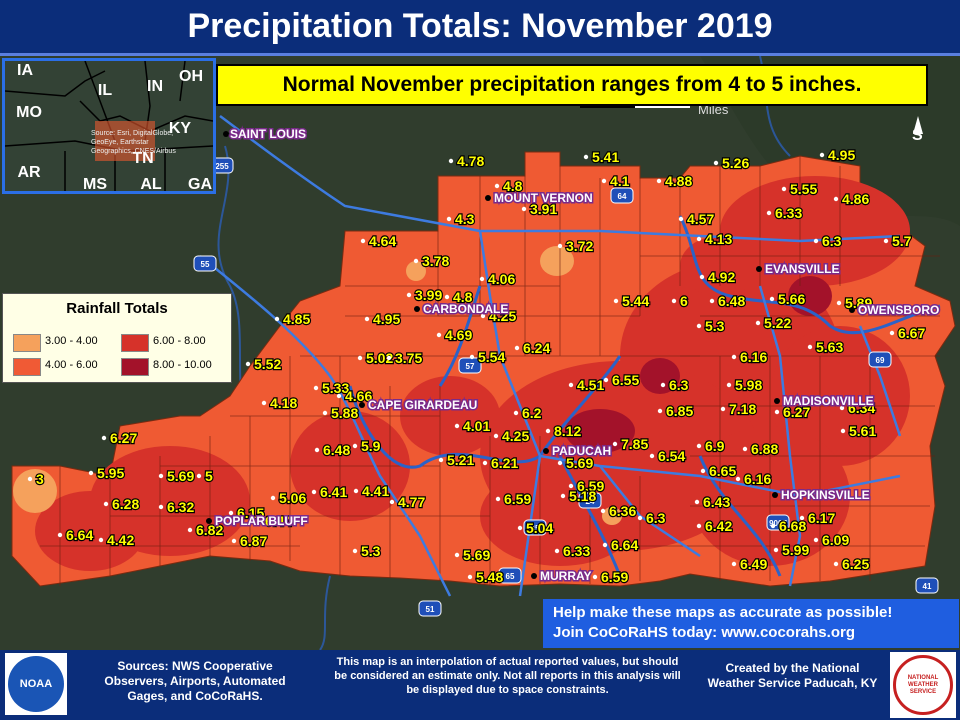 Image resolution: width=960 pixels, height=720 pixels. What do you see at coordinates (590, 385) in the screenshot?
I see `obs-value: 4.51` at bounding box center [590, 385].